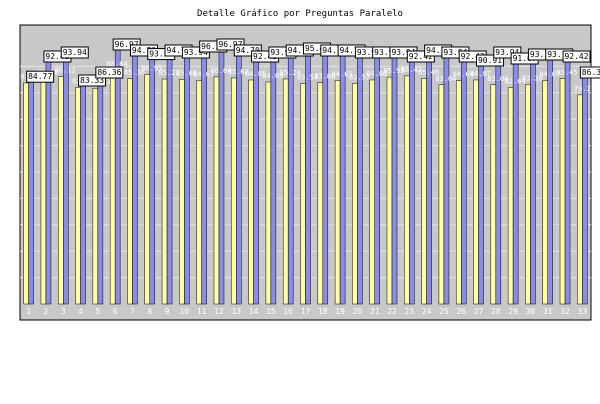 The image size is (600, 404). Describe the element at coordinates (219, 311) in the screenshot. I see `x-tick-label: 12` at that location.